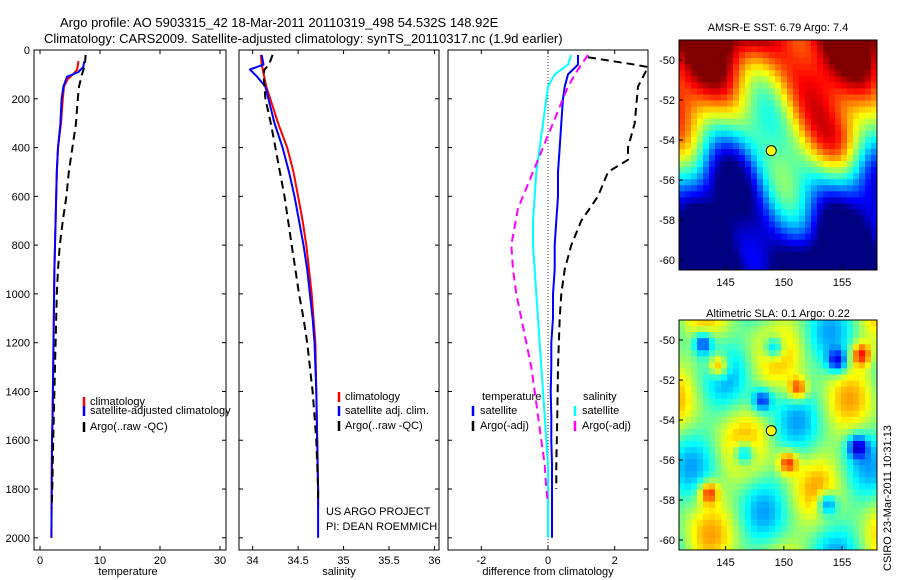 The image size is (900, 580). I want to click on depth-tick-label: 1800, so click(18, 490).